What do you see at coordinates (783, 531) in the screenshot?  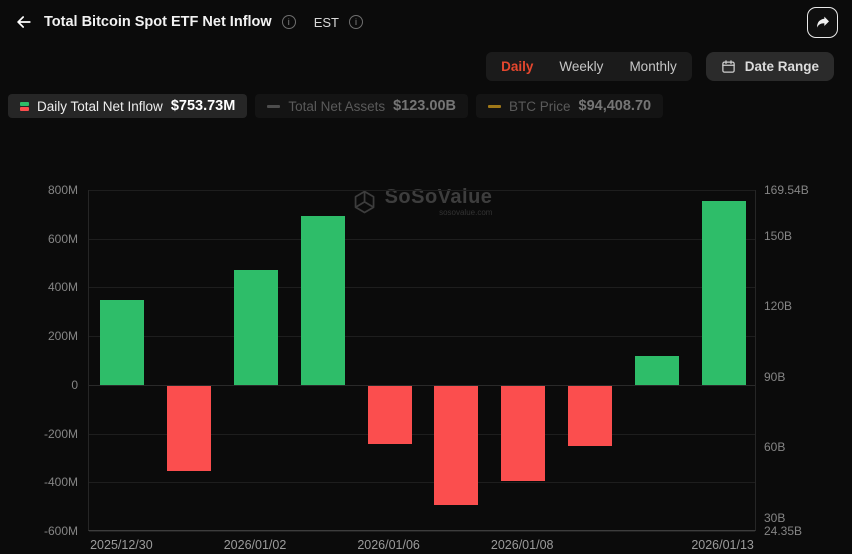 I see `y-axis-tick-right: 24.35B` at bounding box center [783, 531].